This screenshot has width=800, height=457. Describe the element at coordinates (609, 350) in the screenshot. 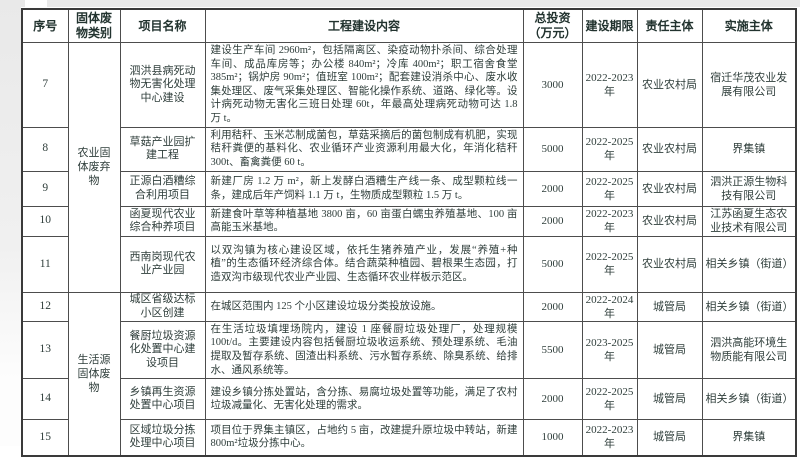

I see `cell-period: 2023-2025 年` at that location.